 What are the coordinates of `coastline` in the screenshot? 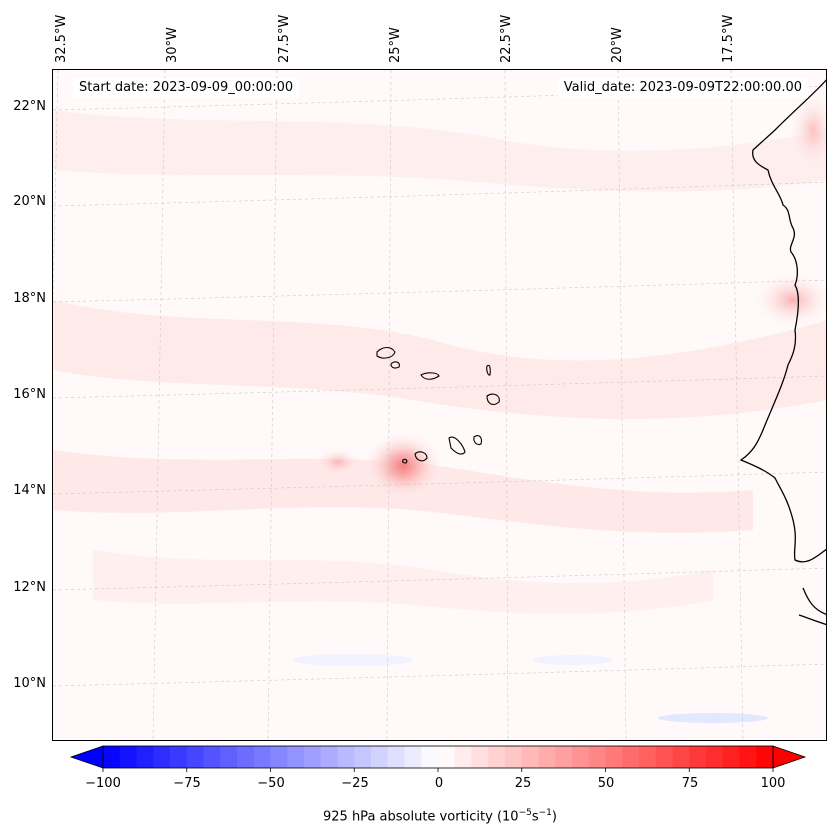 It's located at (782, 352).